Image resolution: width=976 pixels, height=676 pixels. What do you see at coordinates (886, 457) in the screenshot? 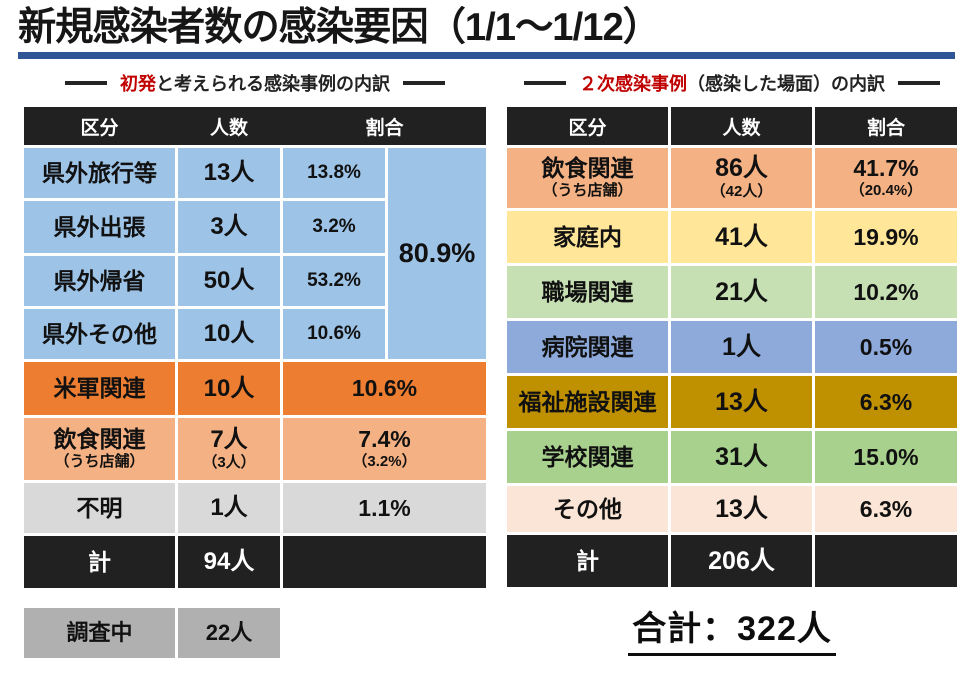
I see `ratio-cell: 15.0%` at bounding box center [886, 457].